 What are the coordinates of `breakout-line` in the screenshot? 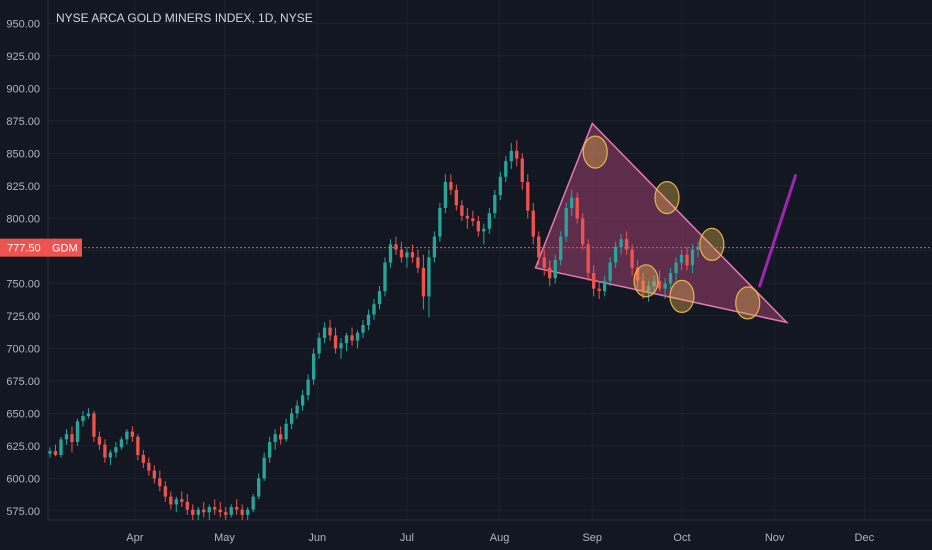 It's located at (778, 231).